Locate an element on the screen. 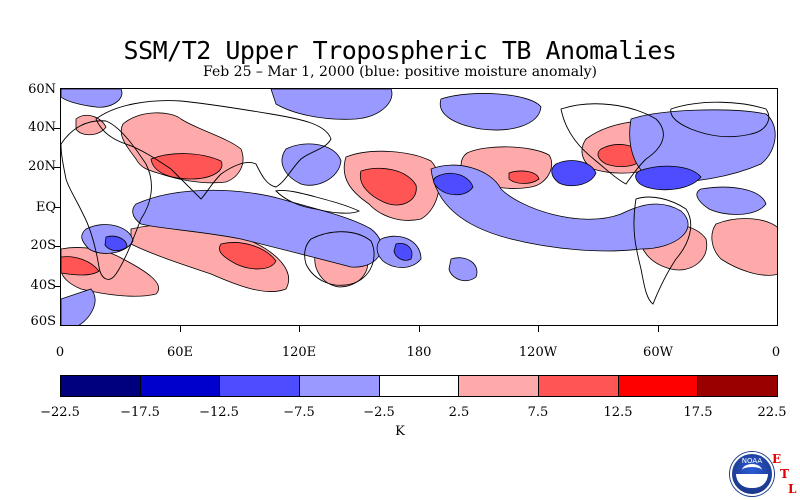 The height and width of the screenshot is (500, 800). south-america-outline is located at coordinates (662, 250).